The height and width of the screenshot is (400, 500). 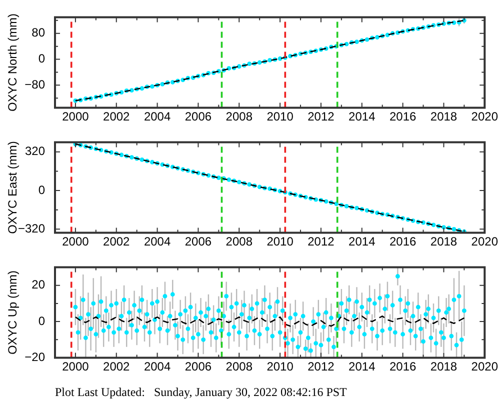 What do you see at coordinates (13, 62) in the screenshot?
I see `y-axis-title: OXYC North (mm)` at bounding box center [13, 62].